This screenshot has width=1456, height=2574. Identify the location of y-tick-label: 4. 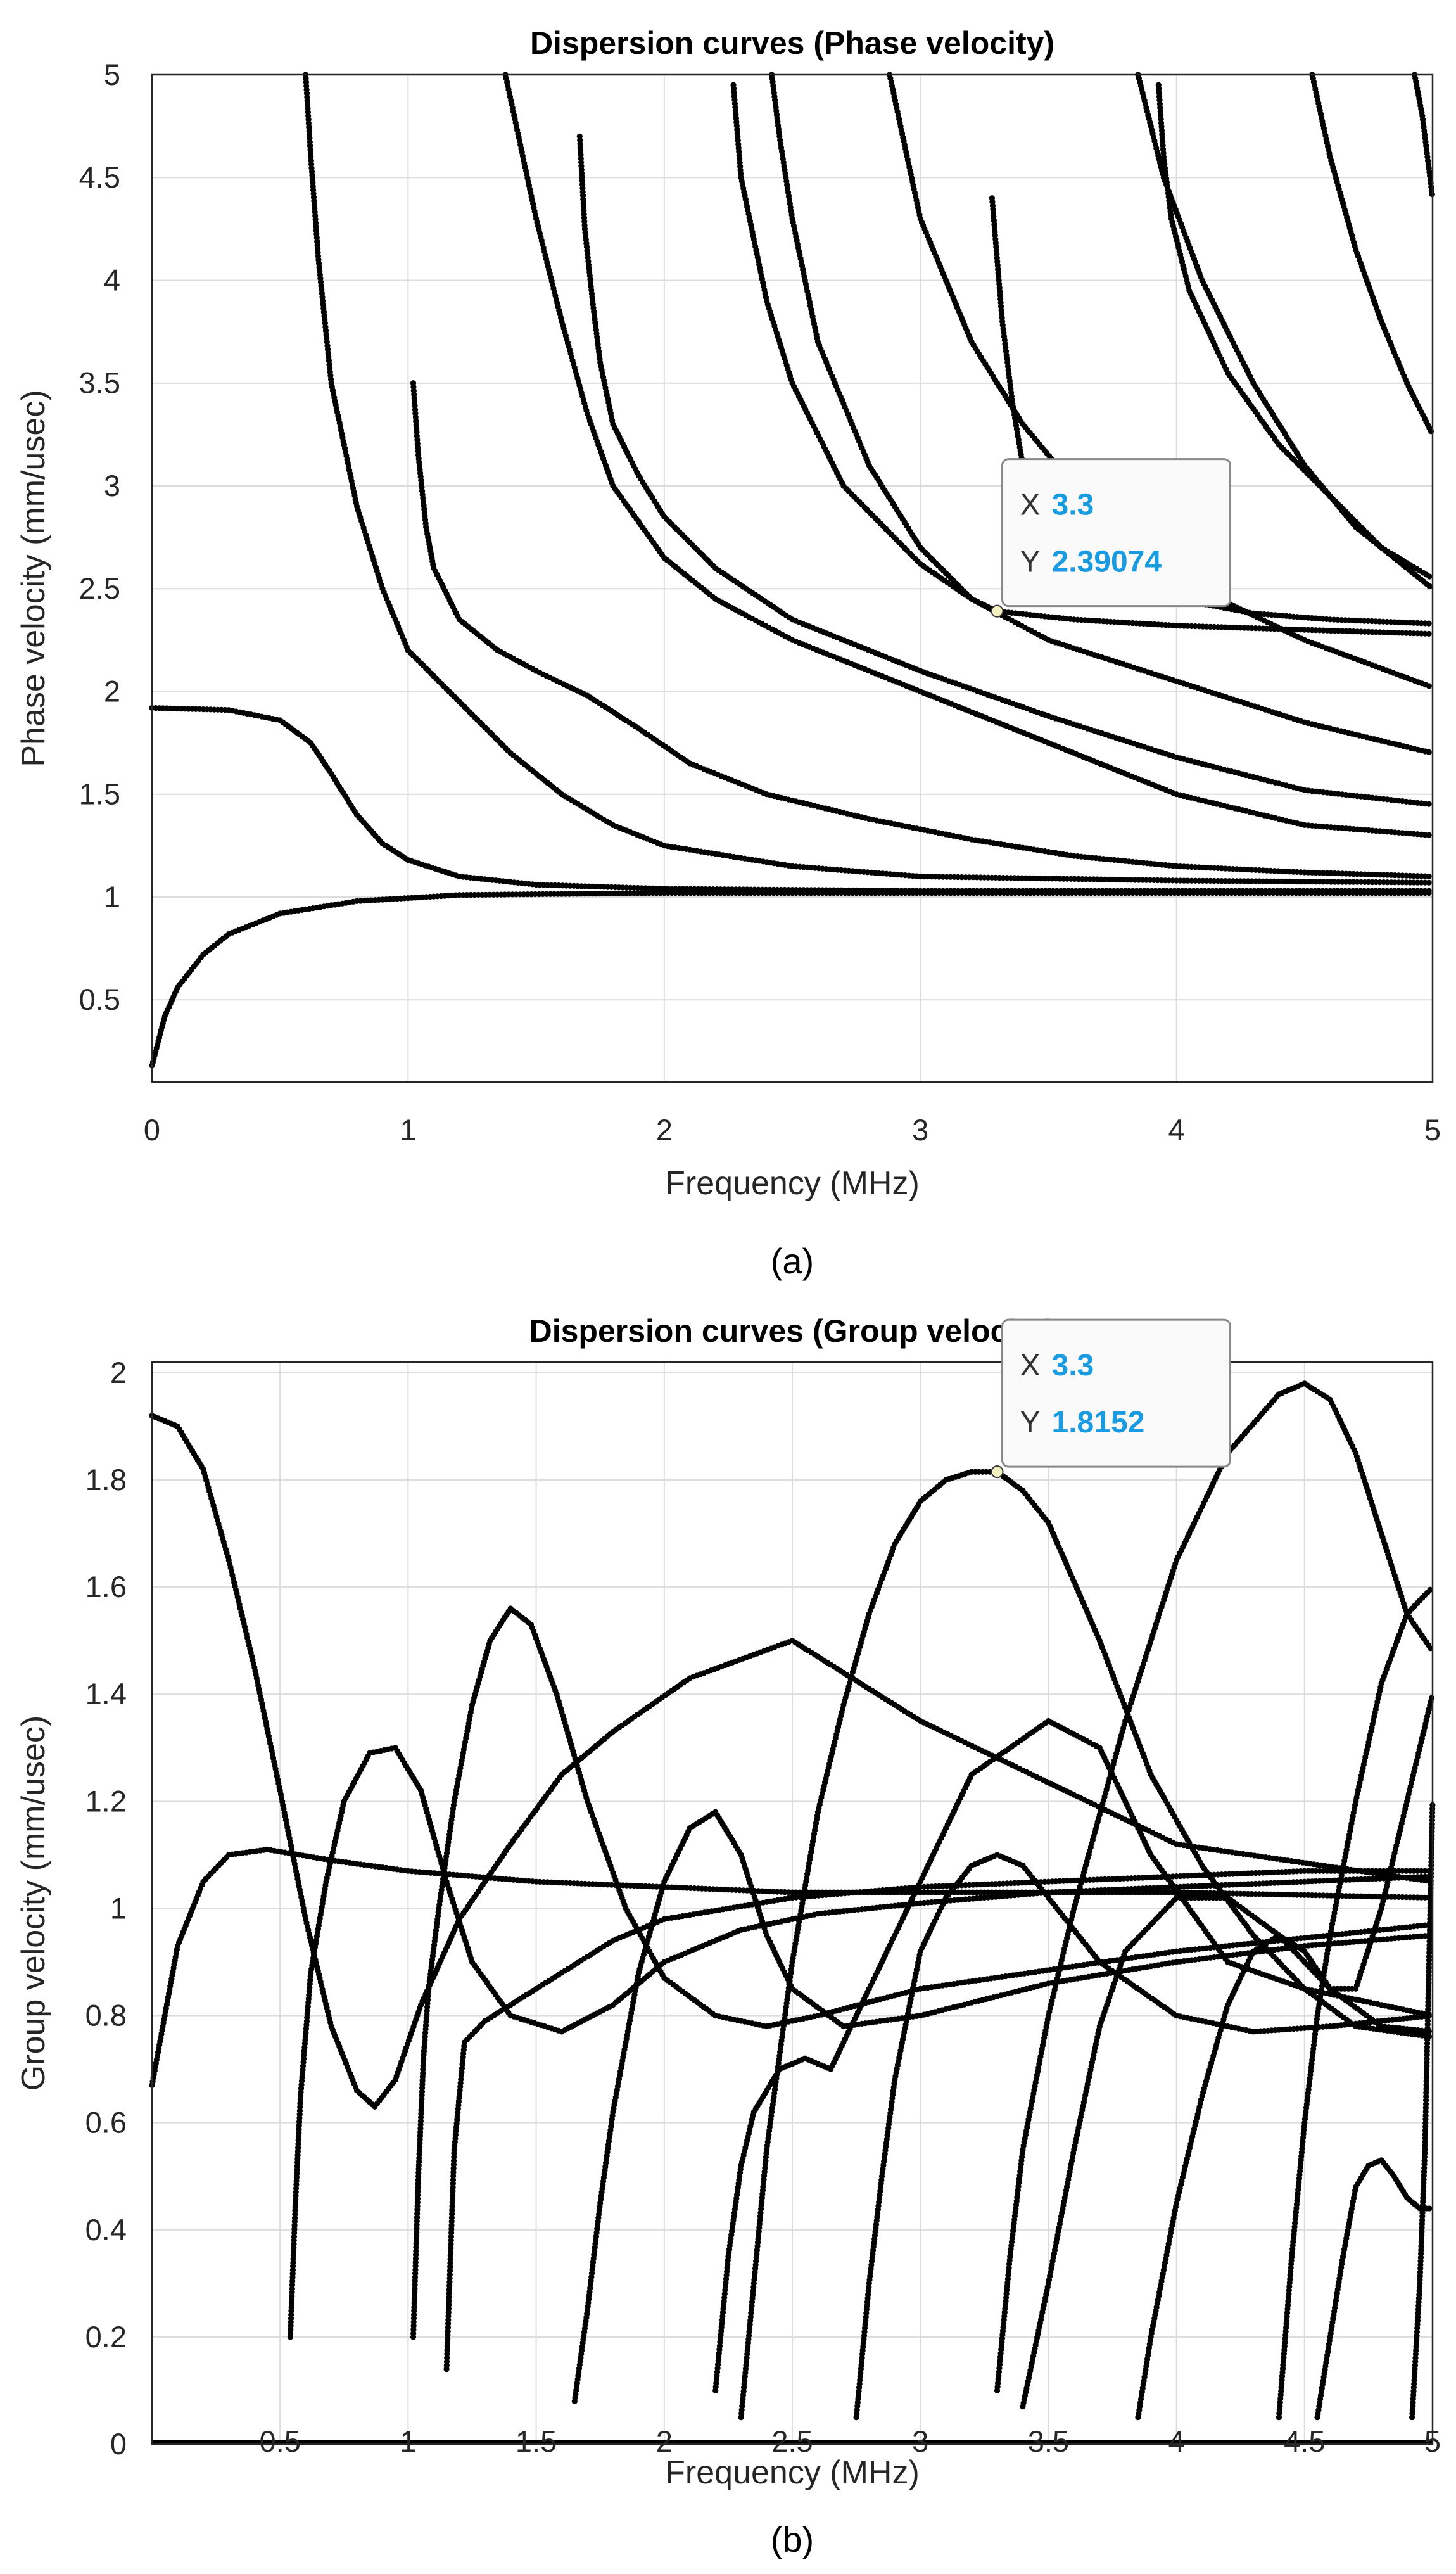
(112, 279).